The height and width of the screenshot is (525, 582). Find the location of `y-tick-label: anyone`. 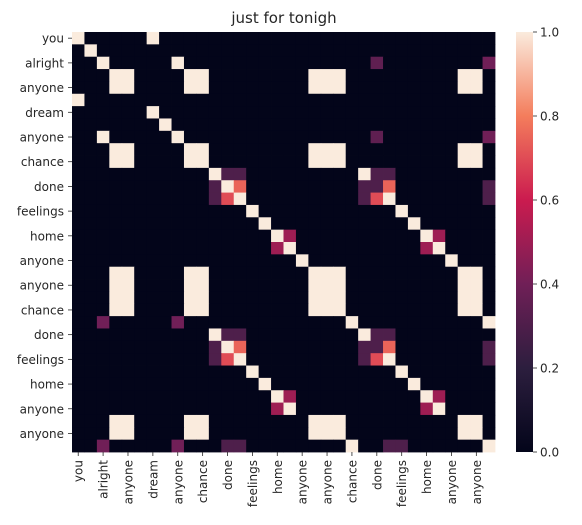

y-tick-label: anyone is located at coordinates (42, 138).